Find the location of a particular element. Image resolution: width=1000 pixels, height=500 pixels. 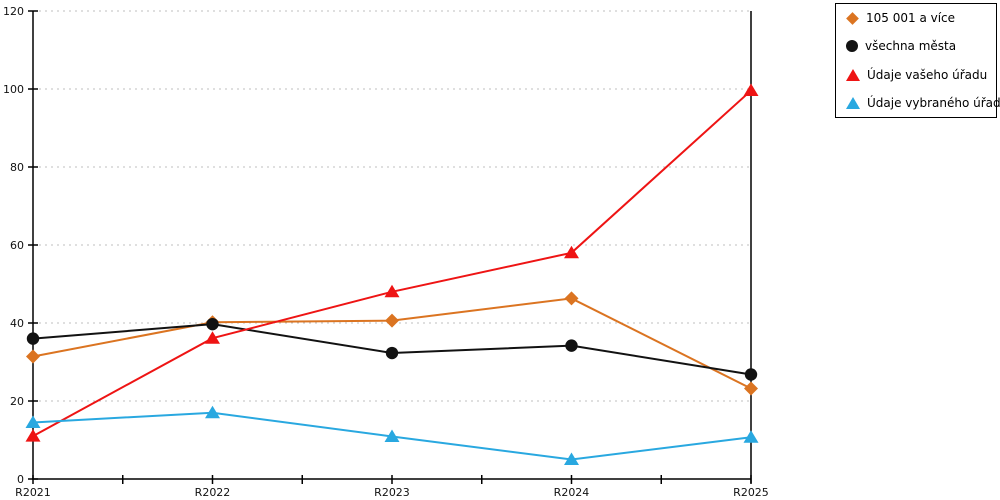

x-tick-label: R2022 is located at coordinates (213, 492).